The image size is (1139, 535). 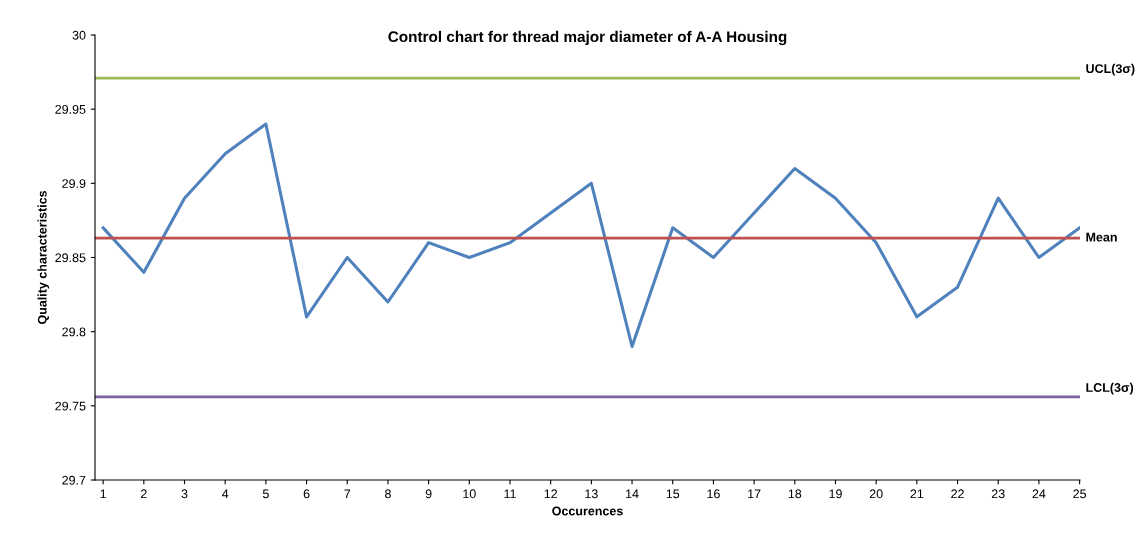 What do you see at coordinates (428, 494) in the screenshot?
I see `x-tick-label: 9` at bounding box center [428, 494].